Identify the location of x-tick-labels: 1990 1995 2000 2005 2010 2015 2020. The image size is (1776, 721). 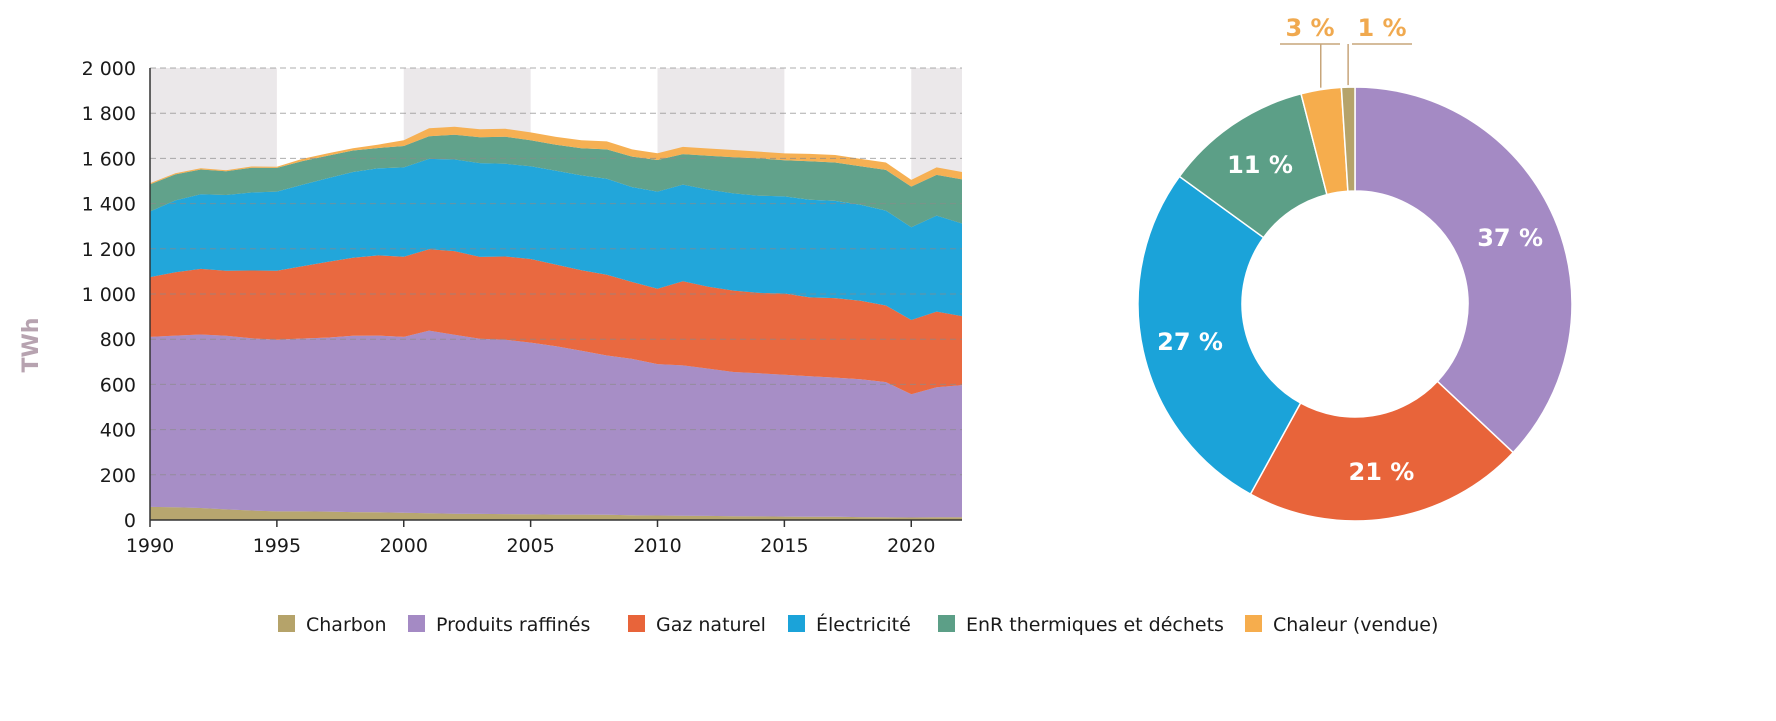
(531, 546).